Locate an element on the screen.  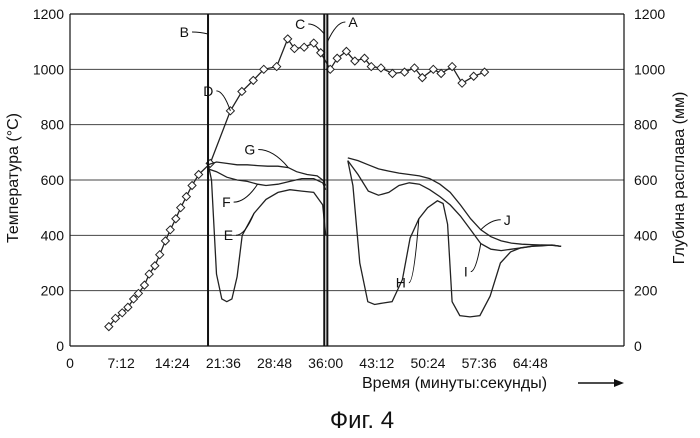
callout-leader-I is located at coordinates (476, 258).